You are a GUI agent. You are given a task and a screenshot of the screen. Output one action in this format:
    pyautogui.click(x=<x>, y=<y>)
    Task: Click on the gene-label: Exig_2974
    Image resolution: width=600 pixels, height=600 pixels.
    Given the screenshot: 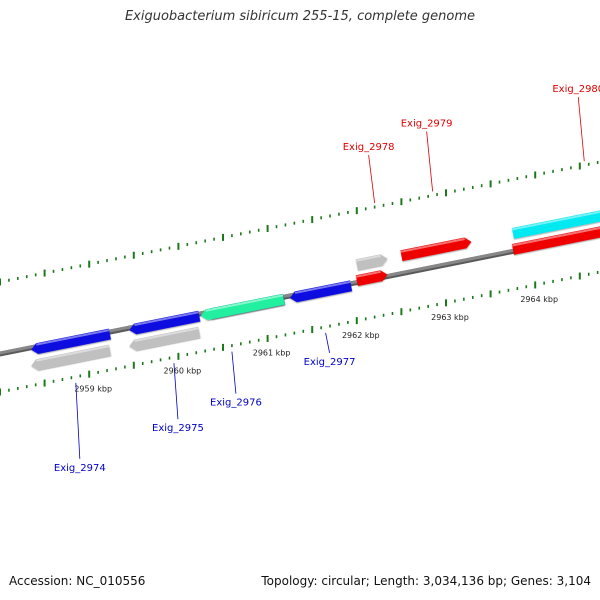 What is the action you would take?
    pyautogui.click(x=80, y=468)
    